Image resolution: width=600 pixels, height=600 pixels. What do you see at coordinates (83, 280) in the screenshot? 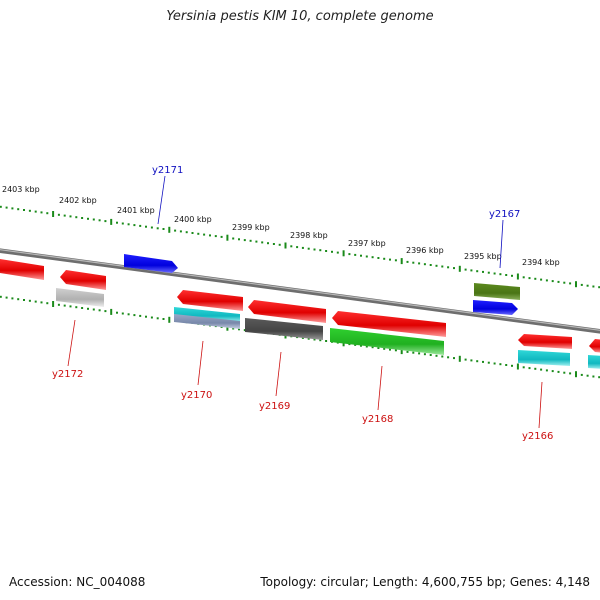
I see `gene-y2172` at bounding box center [83, 280].